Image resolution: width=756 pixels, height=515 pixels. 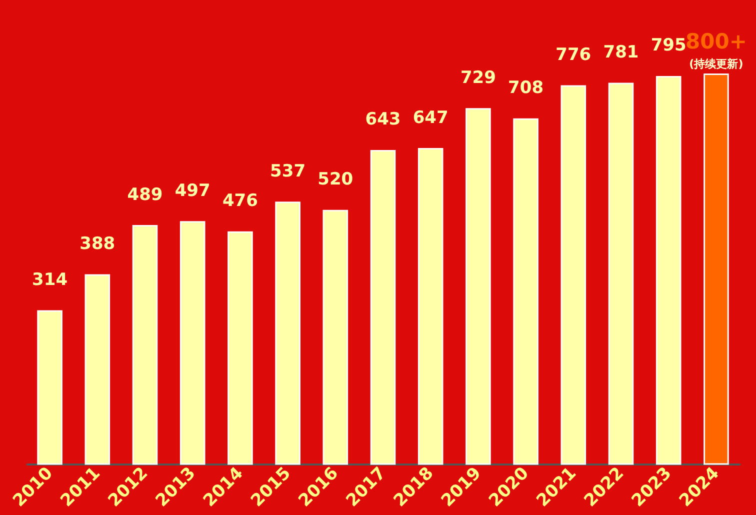 I want to click on data-label: 537, so click(x=288, y=171).